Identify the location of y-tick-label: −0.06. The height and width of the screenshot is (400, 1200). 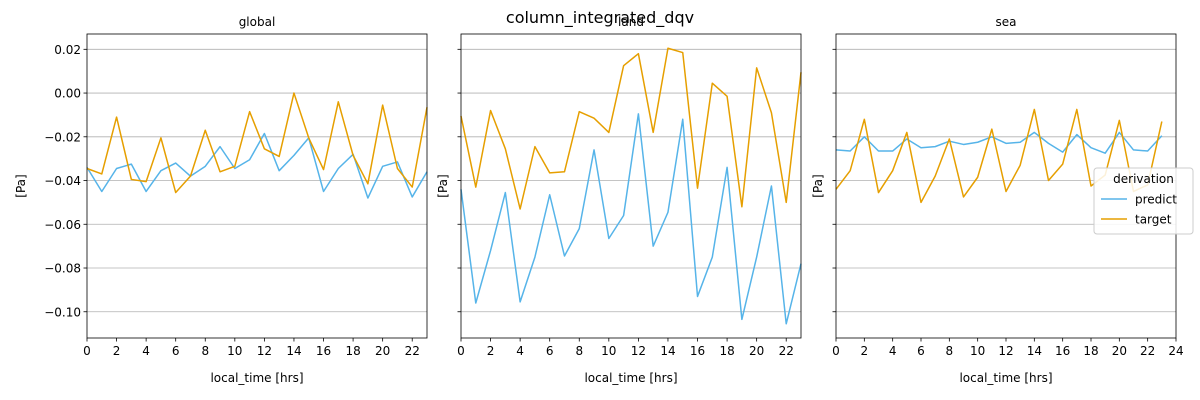
(62, 225).